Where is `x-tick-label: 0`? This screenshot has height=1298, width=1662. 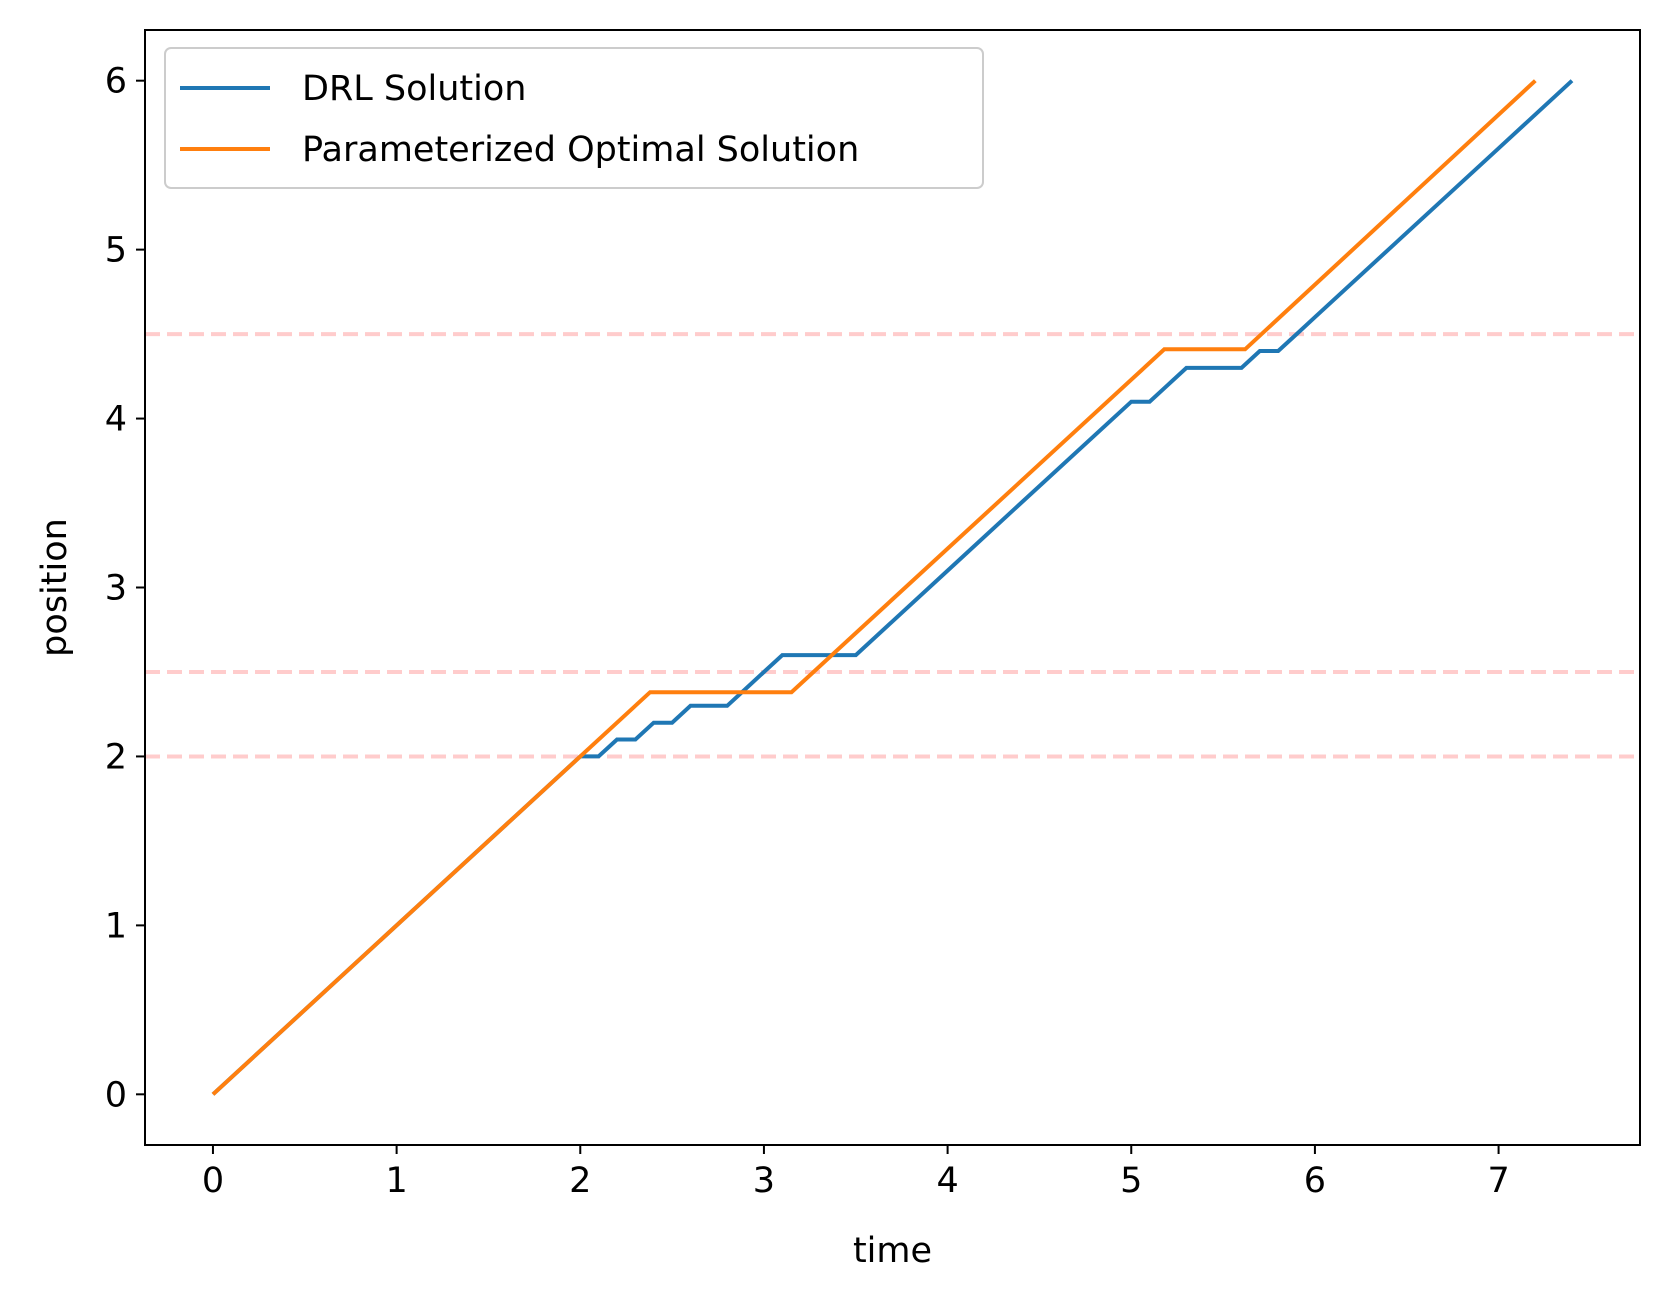 x-tick-label: 0 is located at coordinates (213, 1181).